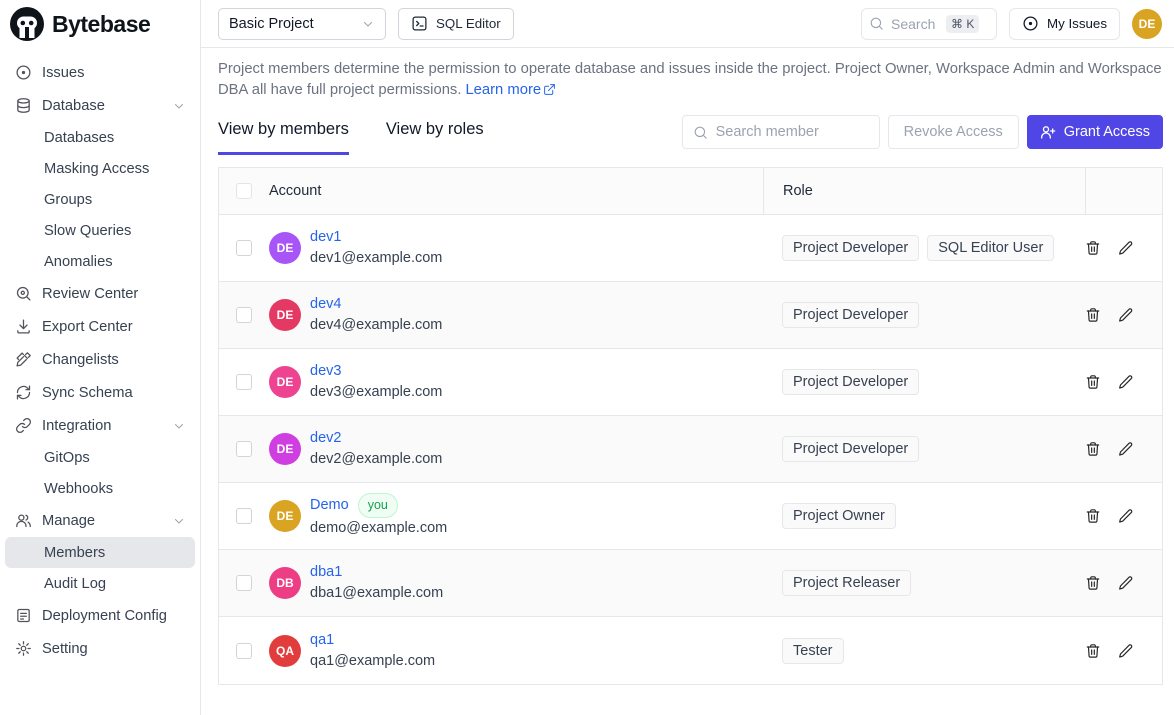 This screenshot has width=1174, height=715. I want to click on table-header: Account Role, so click(690, 191).